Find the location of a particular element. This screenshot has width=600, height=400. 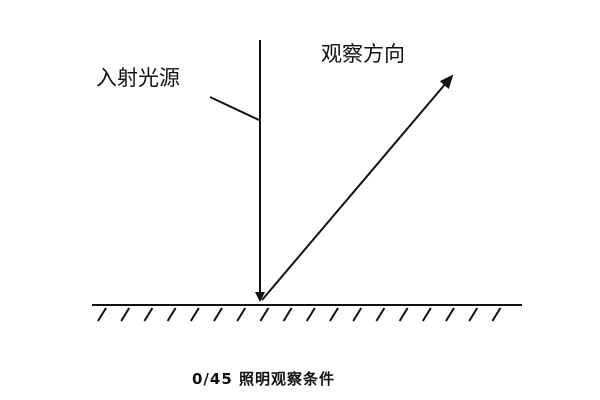

incident-label-leader is located at coordinates (234, 108).